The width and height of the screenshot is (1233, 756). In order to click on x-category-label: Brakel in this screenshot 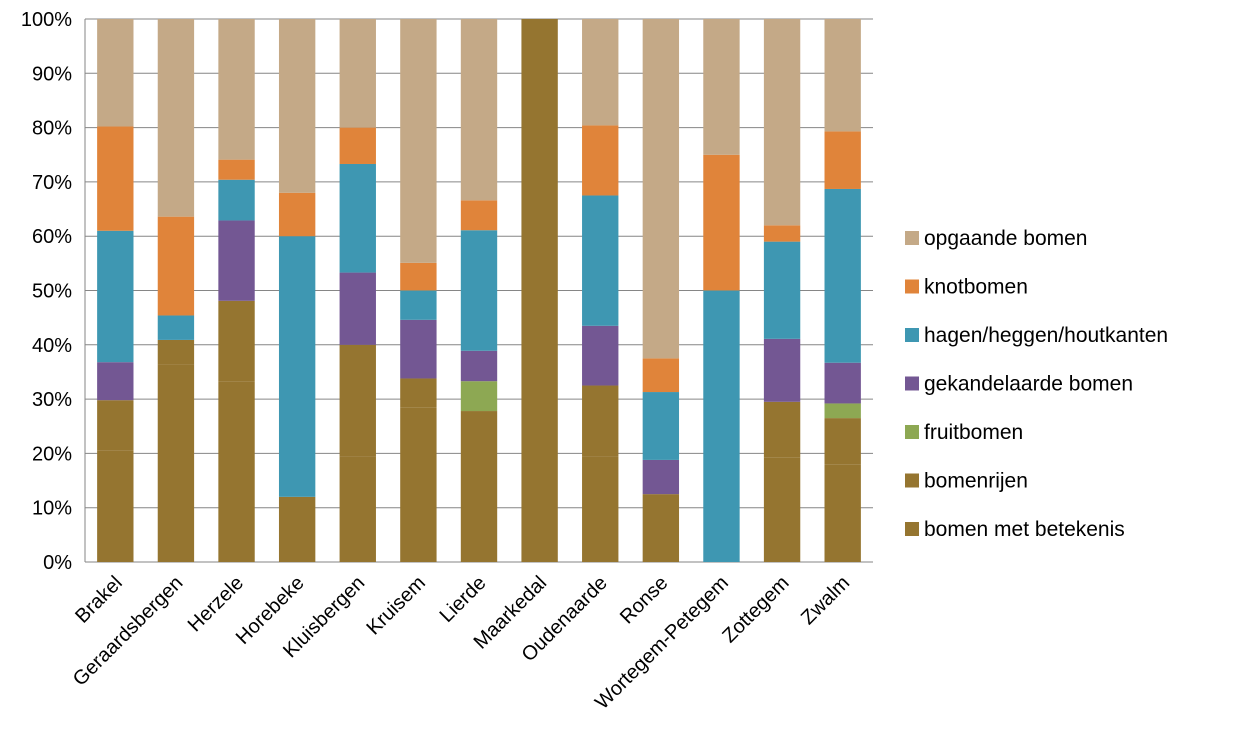, I will do `click(99, 600)`.